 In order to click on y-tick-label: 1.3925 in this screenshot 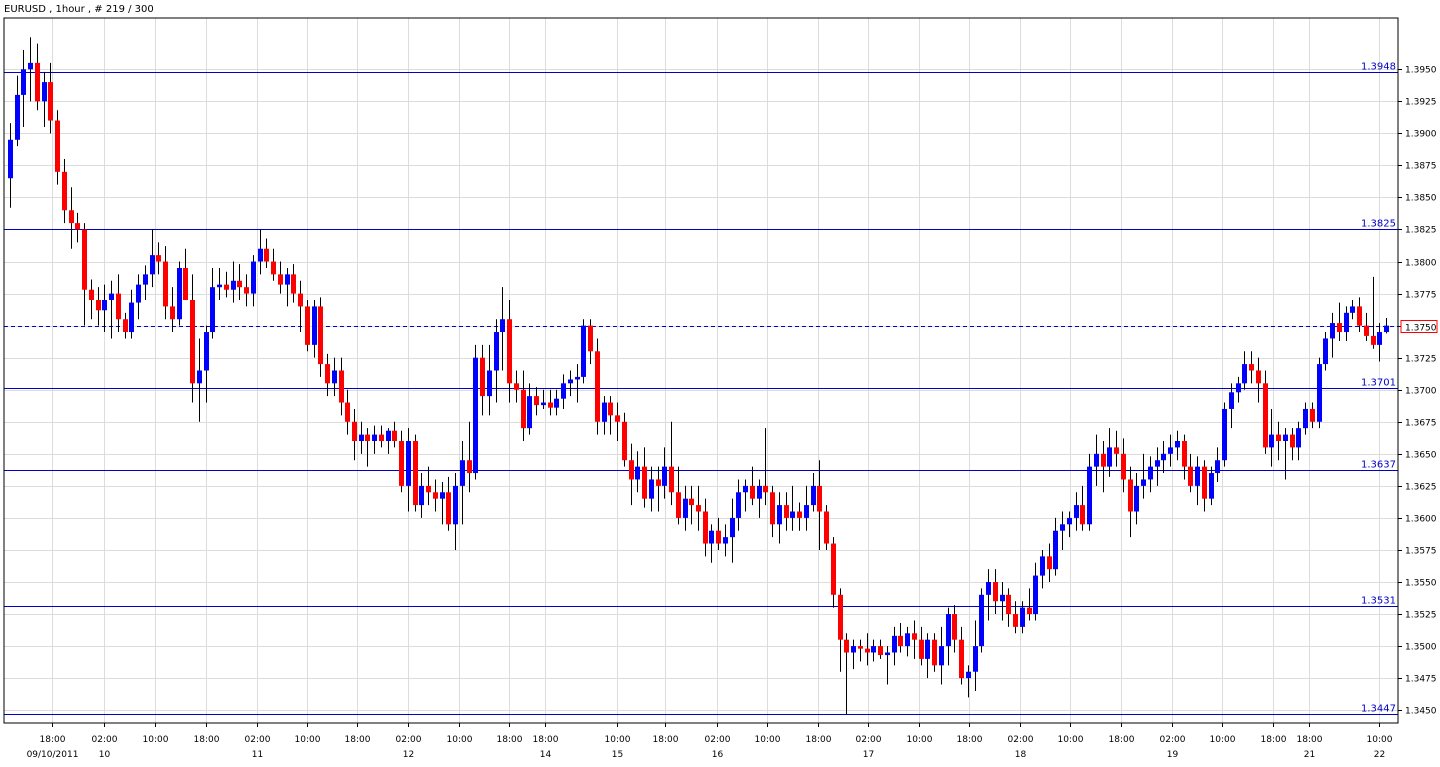, I will do `click(1421, 103)`.